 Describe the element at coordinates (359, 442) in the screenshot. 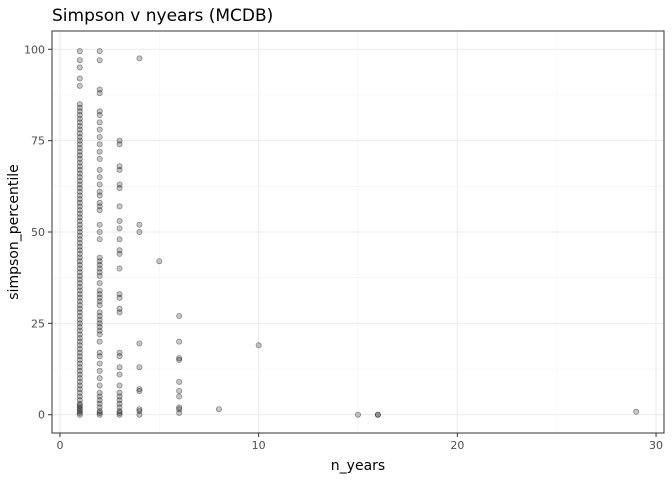

I see `x-axis-ticks: 0 10 20 30` at that location.